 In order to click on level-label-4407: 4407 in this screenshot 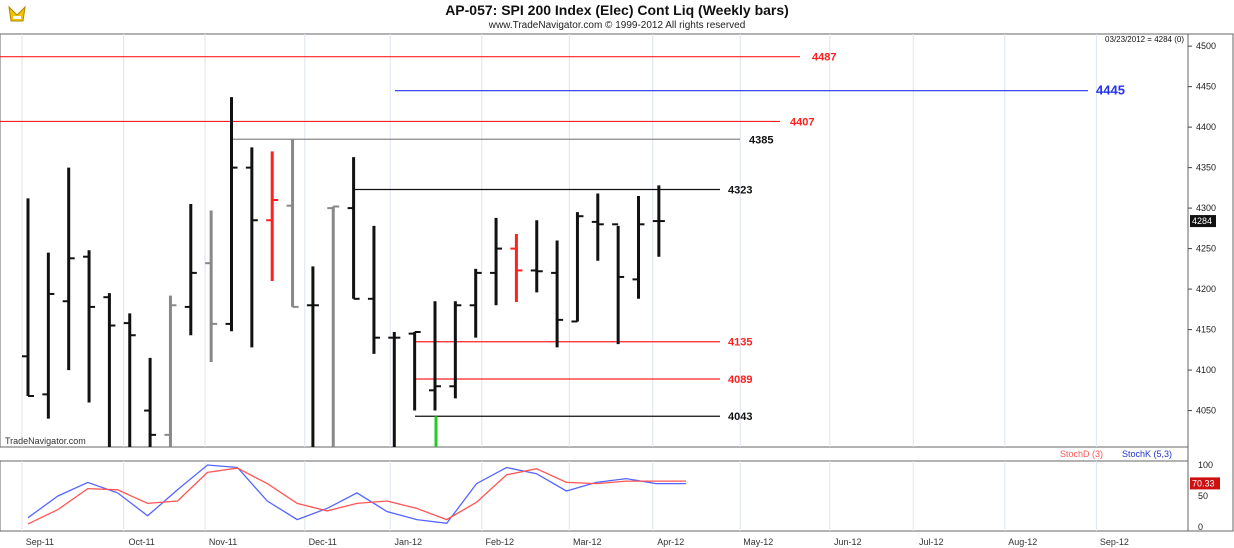, I will do `click(802, 122)`.